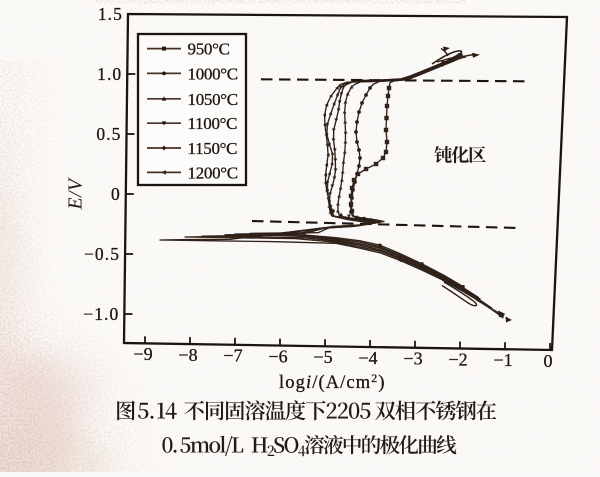 Image resolution: width=600 pixels, height=477 pixels. What do you see at coordinates (109, 74) in the screenshot?
I see `svg-text: 1.0` at bounding box center [109, 74].